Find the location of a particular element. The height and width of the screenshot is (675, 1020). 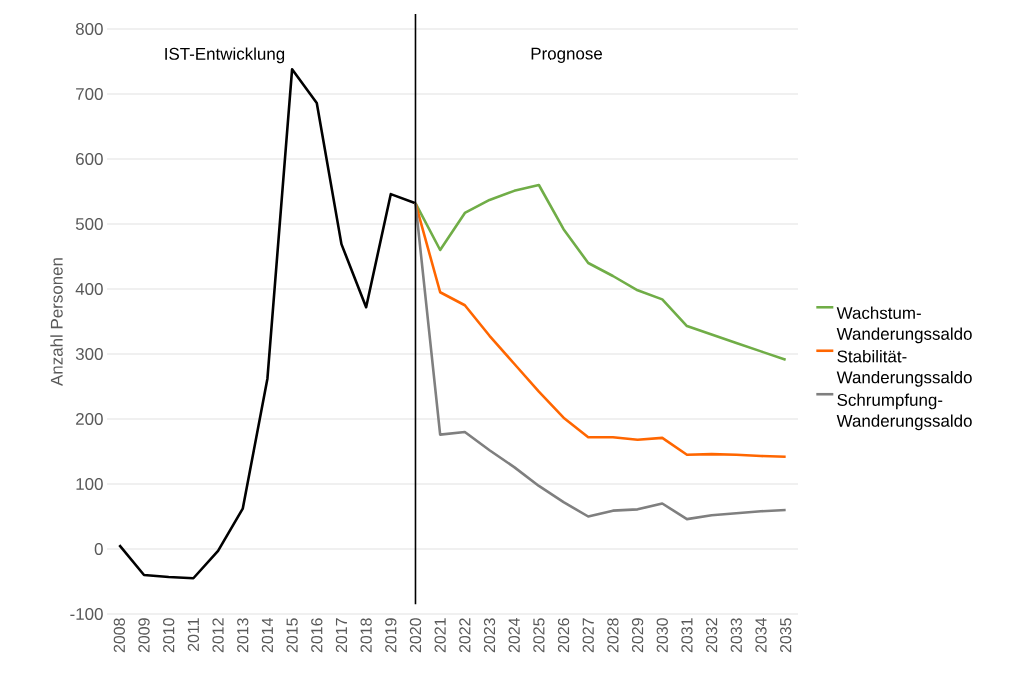

x-tick-label: 2024 is located at coordinates (514, 635).